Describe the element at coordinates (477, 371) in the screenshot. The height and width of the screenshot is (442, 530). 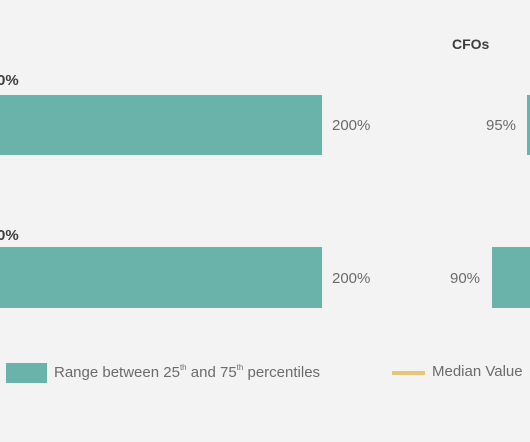
I see `legend-median-label: Median Value` at that location.